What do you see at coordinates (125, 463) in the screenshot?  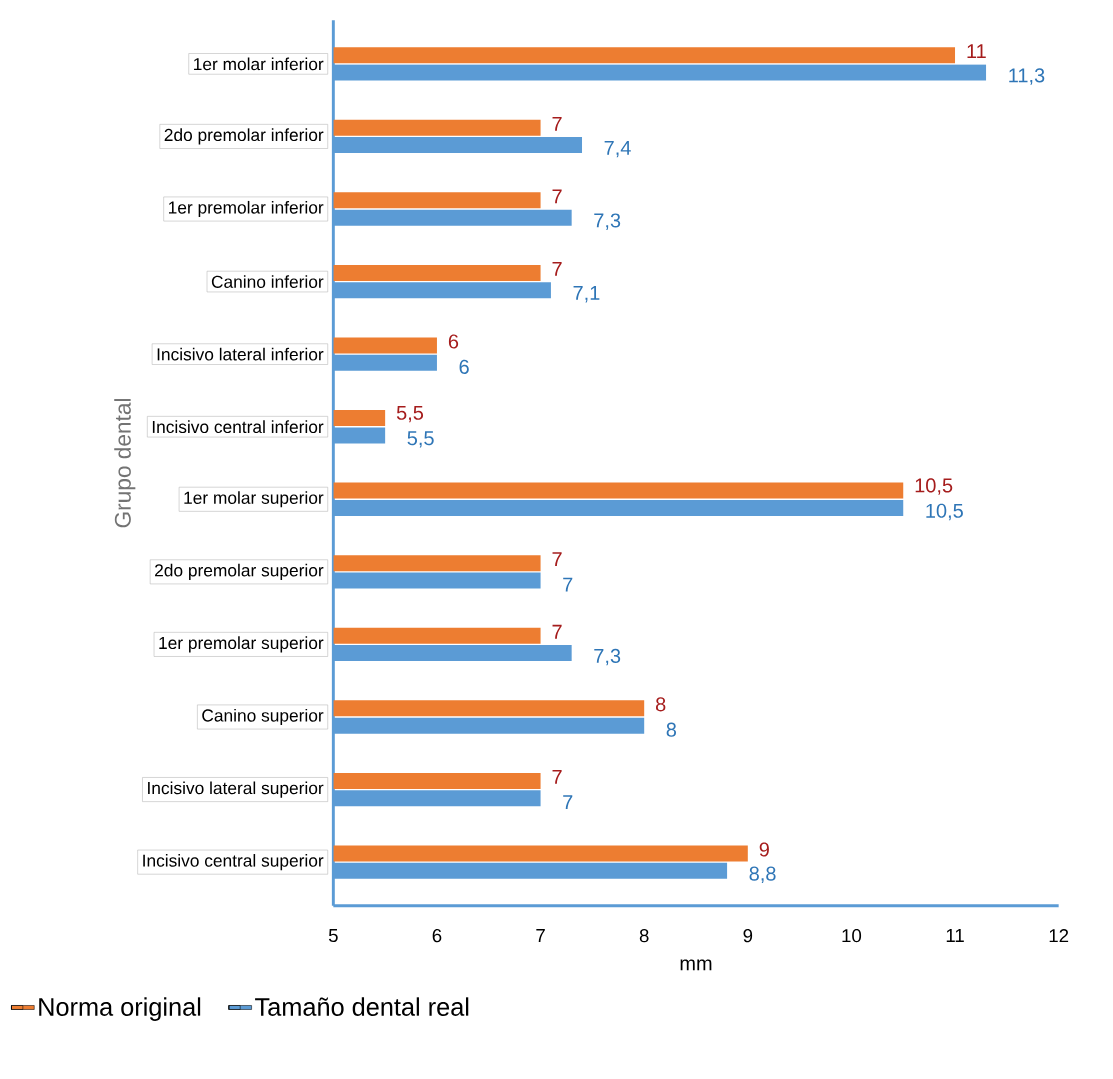 I see `y-axis-title: Grupo dental` at bounding box center [125, 463].